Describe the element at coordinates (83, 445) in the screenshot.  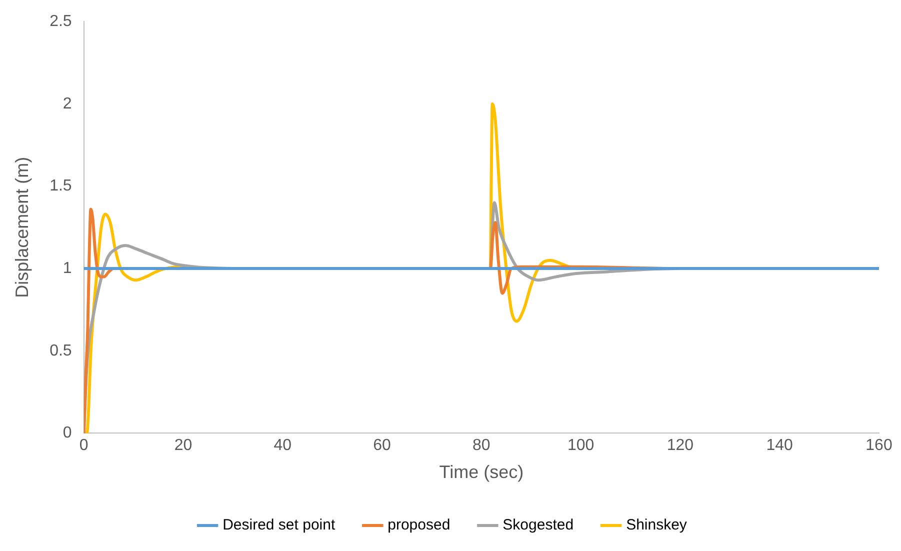
I see `x-tick-label: 0` at that location.